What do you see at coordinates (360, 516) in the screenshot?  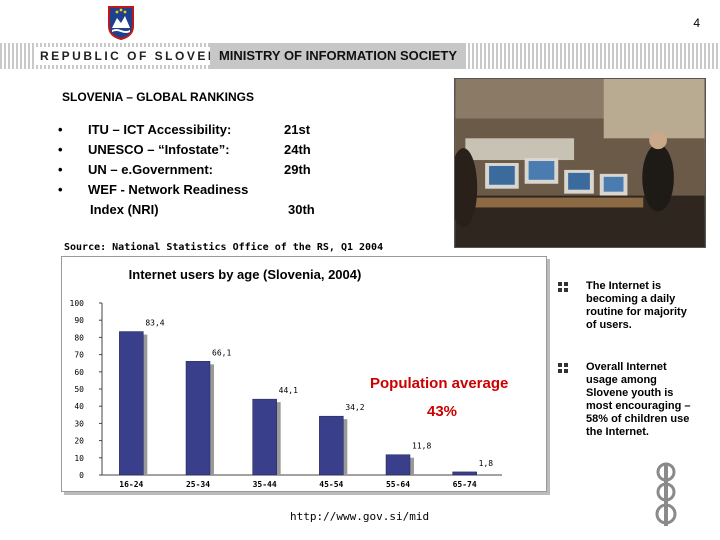 I see `ministry-url: http://www.gov.si/mid` at bounding box center [360, 516].